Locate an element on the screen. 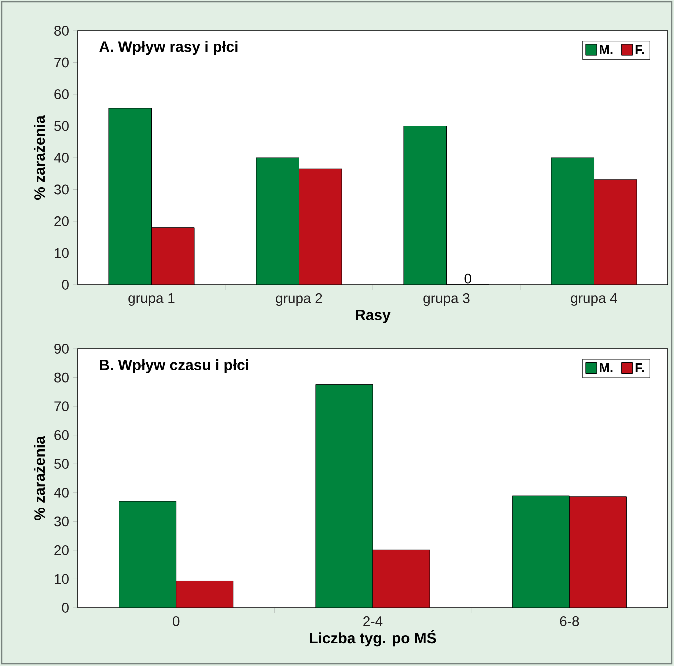 The image size is (674, 666). text: A. Wpływ rasy i płci is located at coordinates (169, 48).